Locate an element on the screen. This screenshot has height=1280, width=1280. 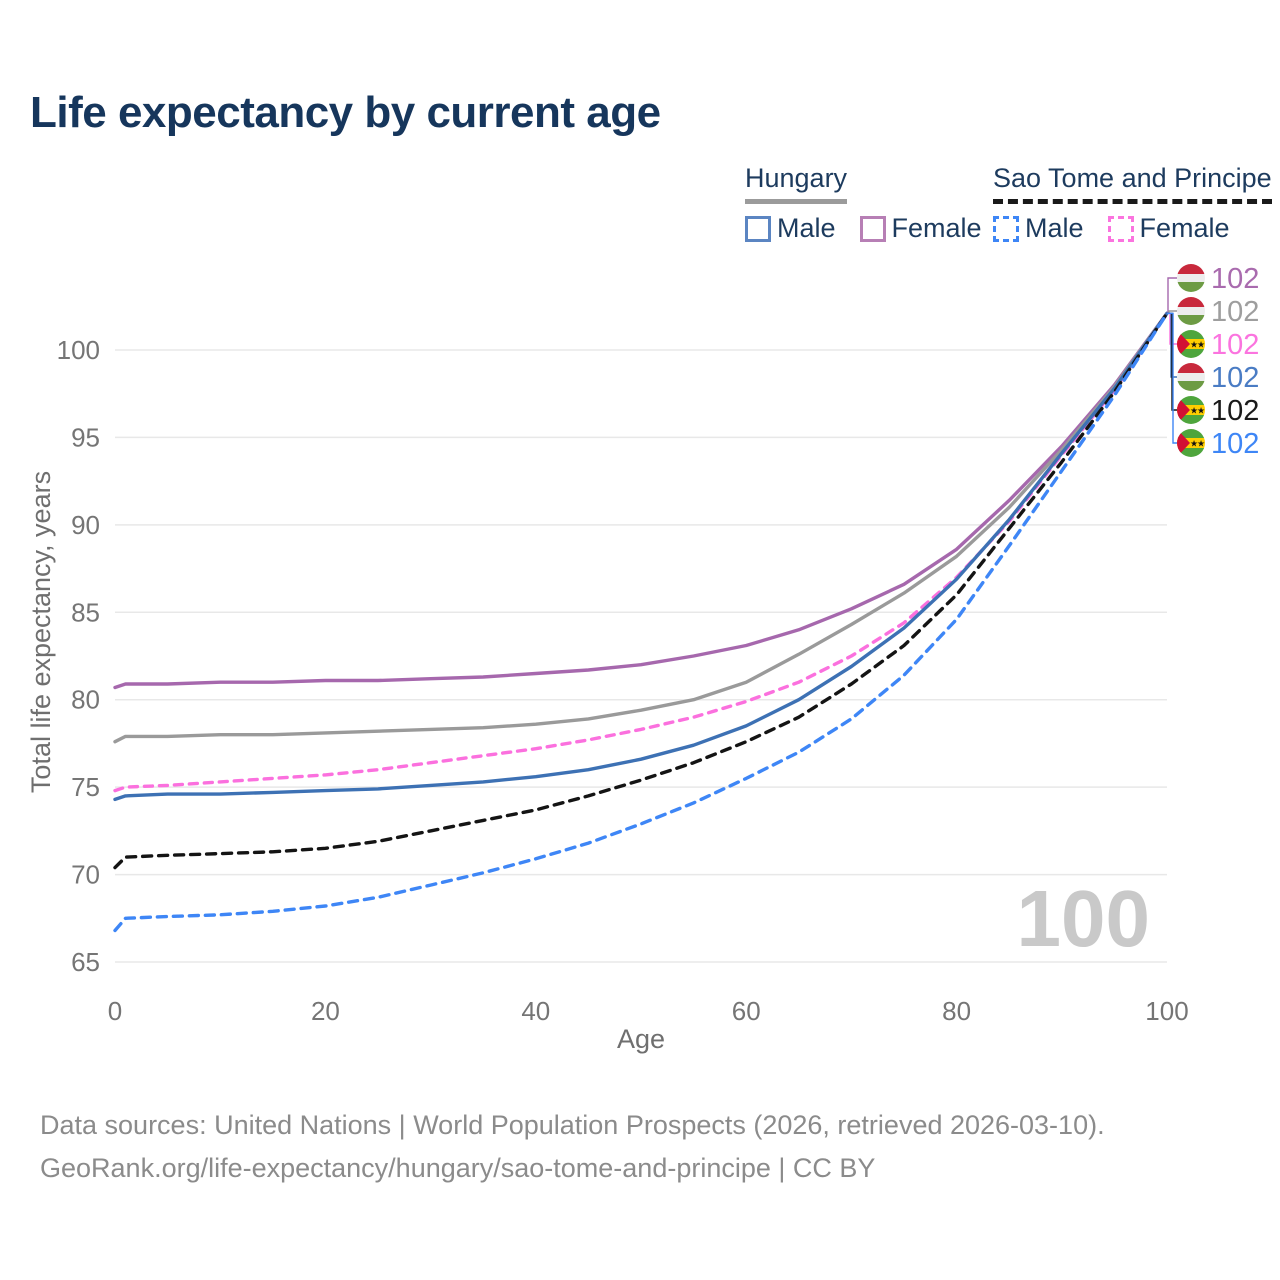
legend-row-hungary: Male Female is located at coordinates (863, 228).